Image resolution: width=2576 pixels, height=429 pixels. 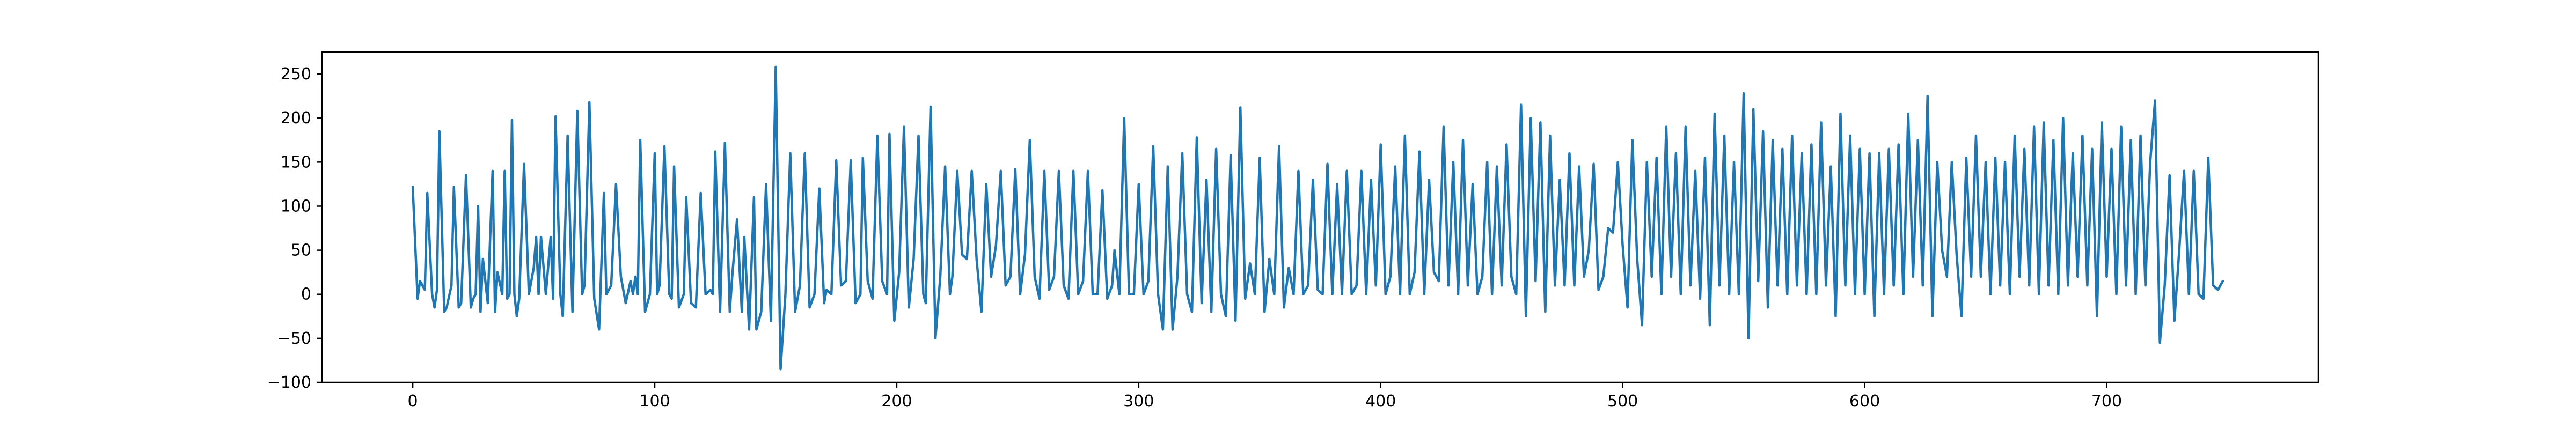 What do you see at coordinates (296, 206) in the screenshot?
I see `y-tick-label: 100` at bounding box center [296, 206].